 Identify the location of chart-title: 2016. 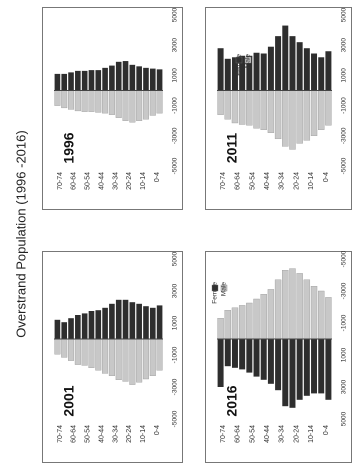
(232, 400).